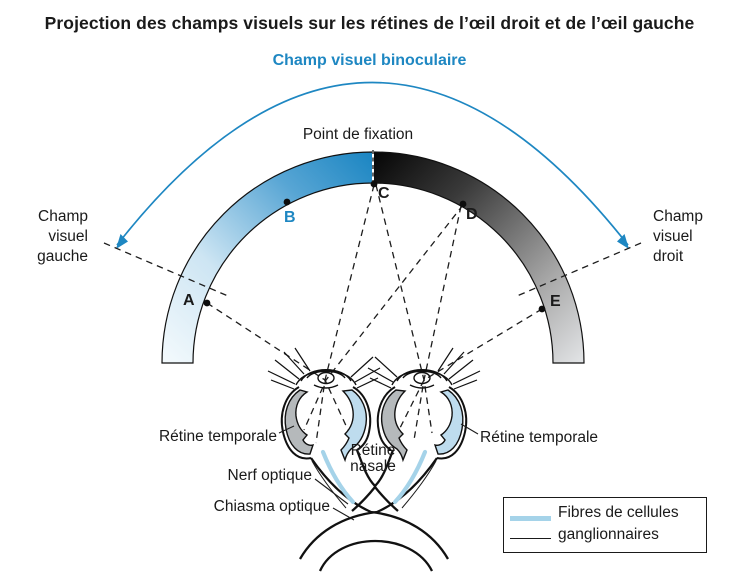 Image resolution: width=739 pixels, height=588 pixels. Describe the element at coordinates (189, 300) in the screenshot. I see `point-label-a: A` at that location.